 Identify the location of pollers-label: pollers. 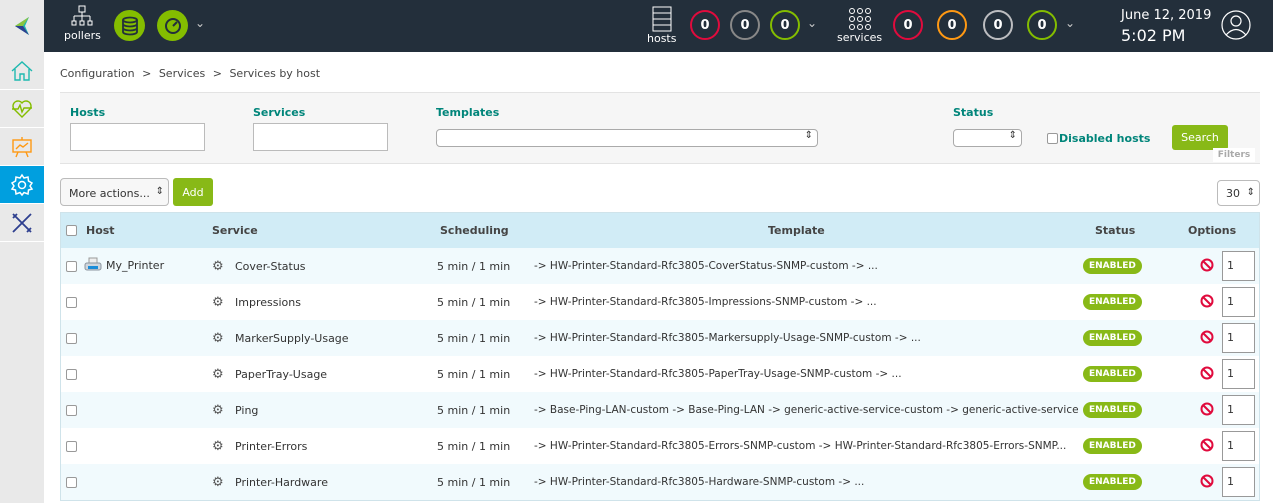
(82, 35).